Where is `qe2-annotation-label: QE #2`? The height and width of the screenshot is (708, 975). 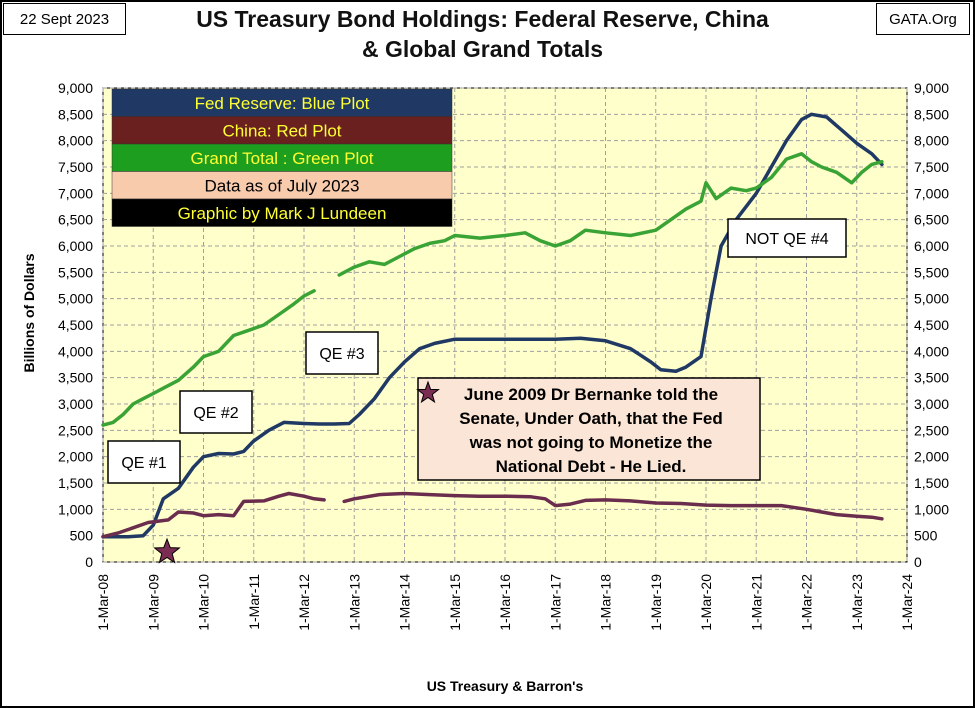
qe2-annotation-label: QE #2 is located at coordinates (215, 413).